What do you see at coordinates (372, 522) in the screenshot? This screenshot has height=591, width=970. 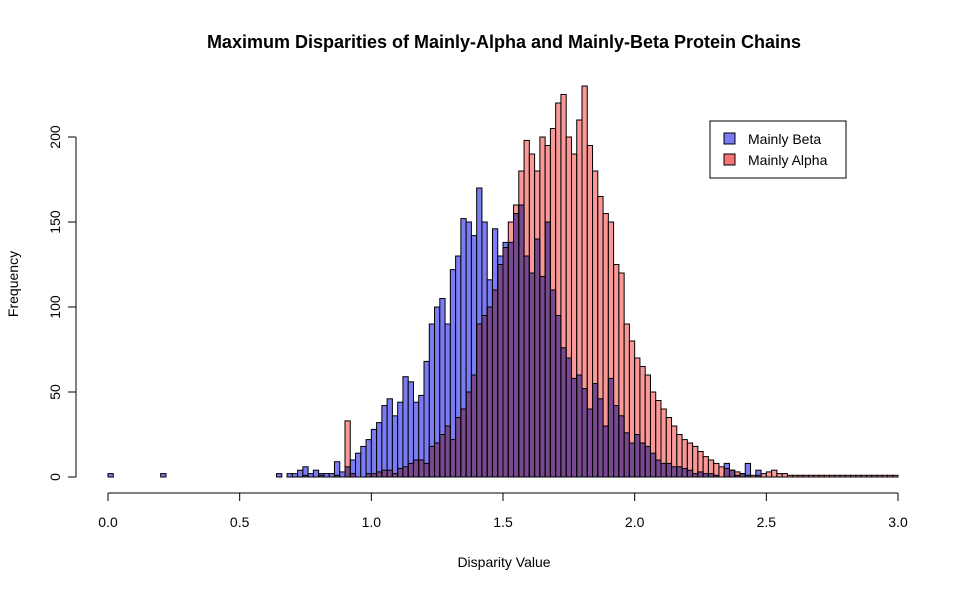 I see `x-tick-label: 1.0` at bounding box center [372, 522].